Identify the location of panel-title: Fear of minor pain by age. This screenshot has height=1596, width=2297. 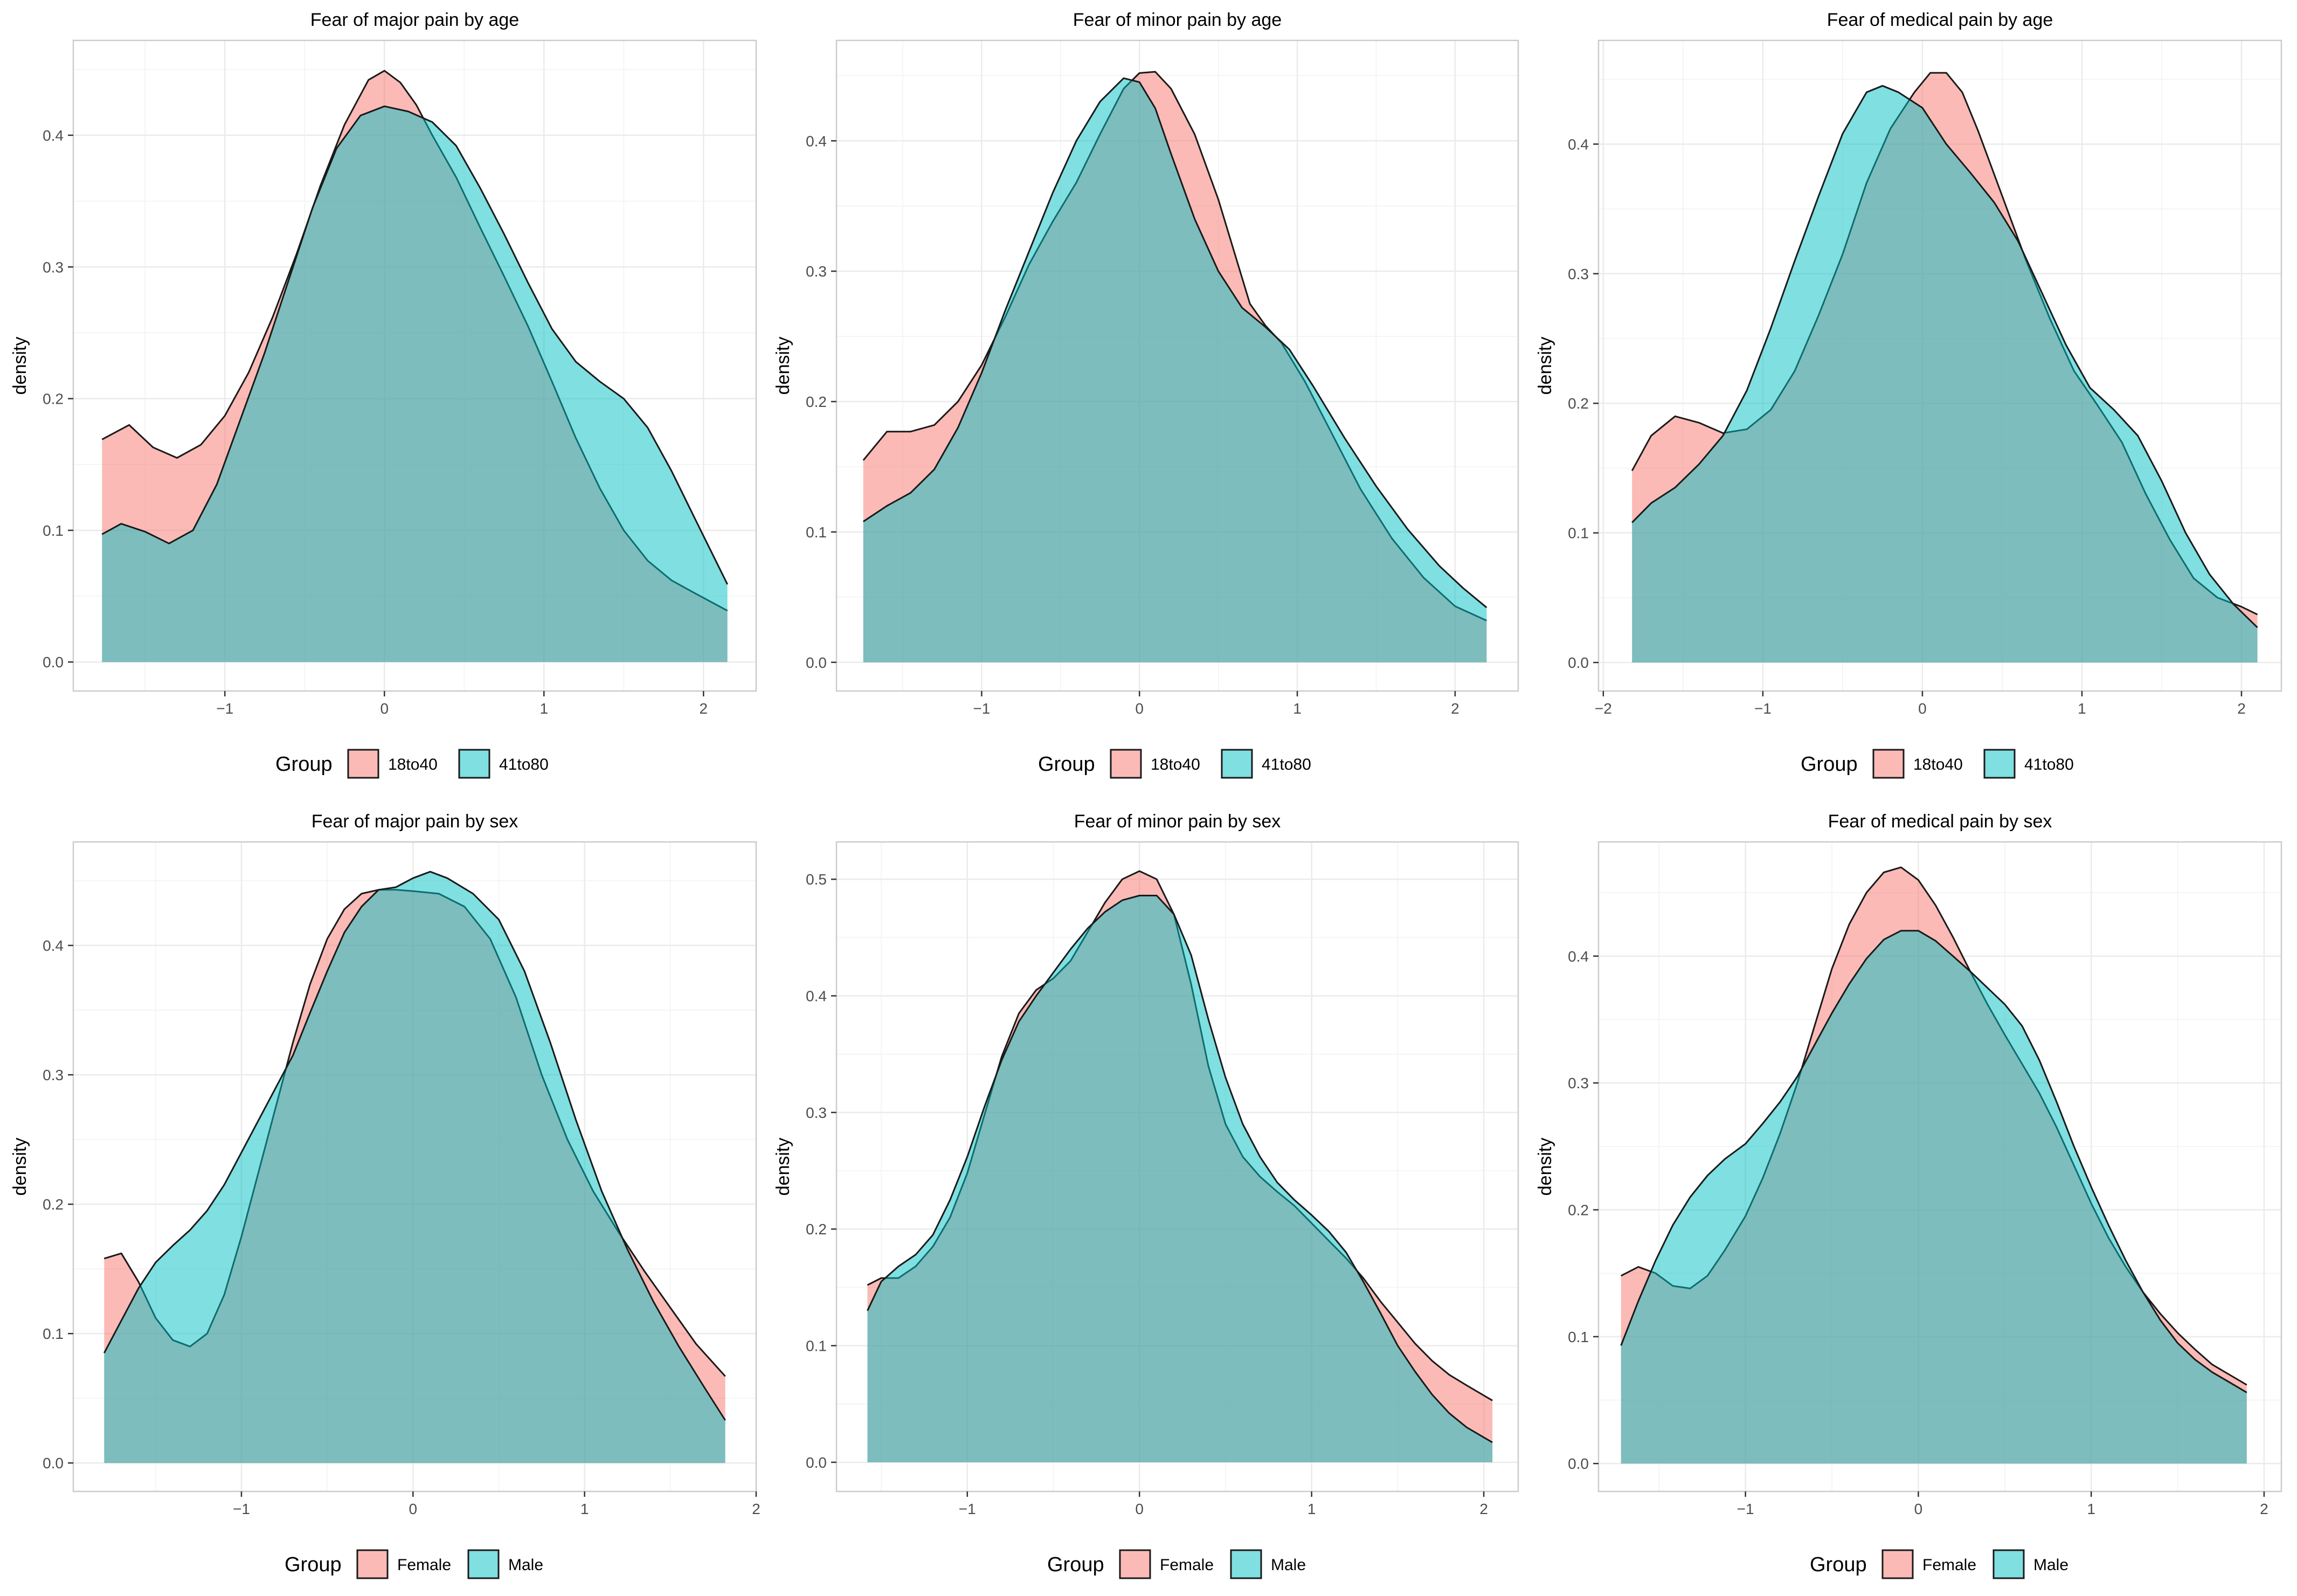
(1177, 20).